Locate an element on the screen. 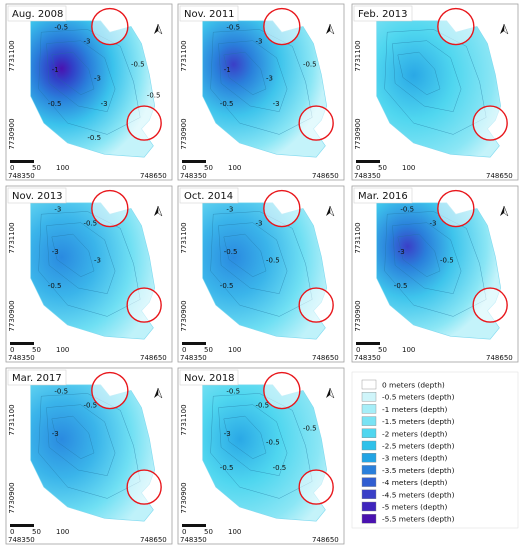 The image size is (524, 550). legend-label: -1 meters (depth) is located at coordinates (415, 409).